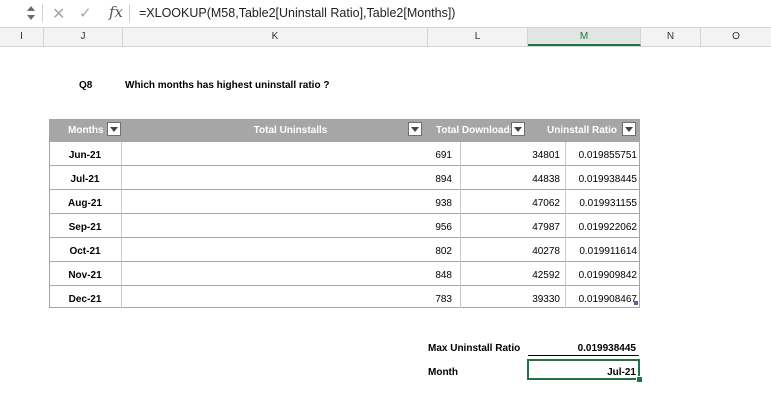 This screenshot has height=411, width=771. I want to click on chevron-down-icon, so click(31, 17).